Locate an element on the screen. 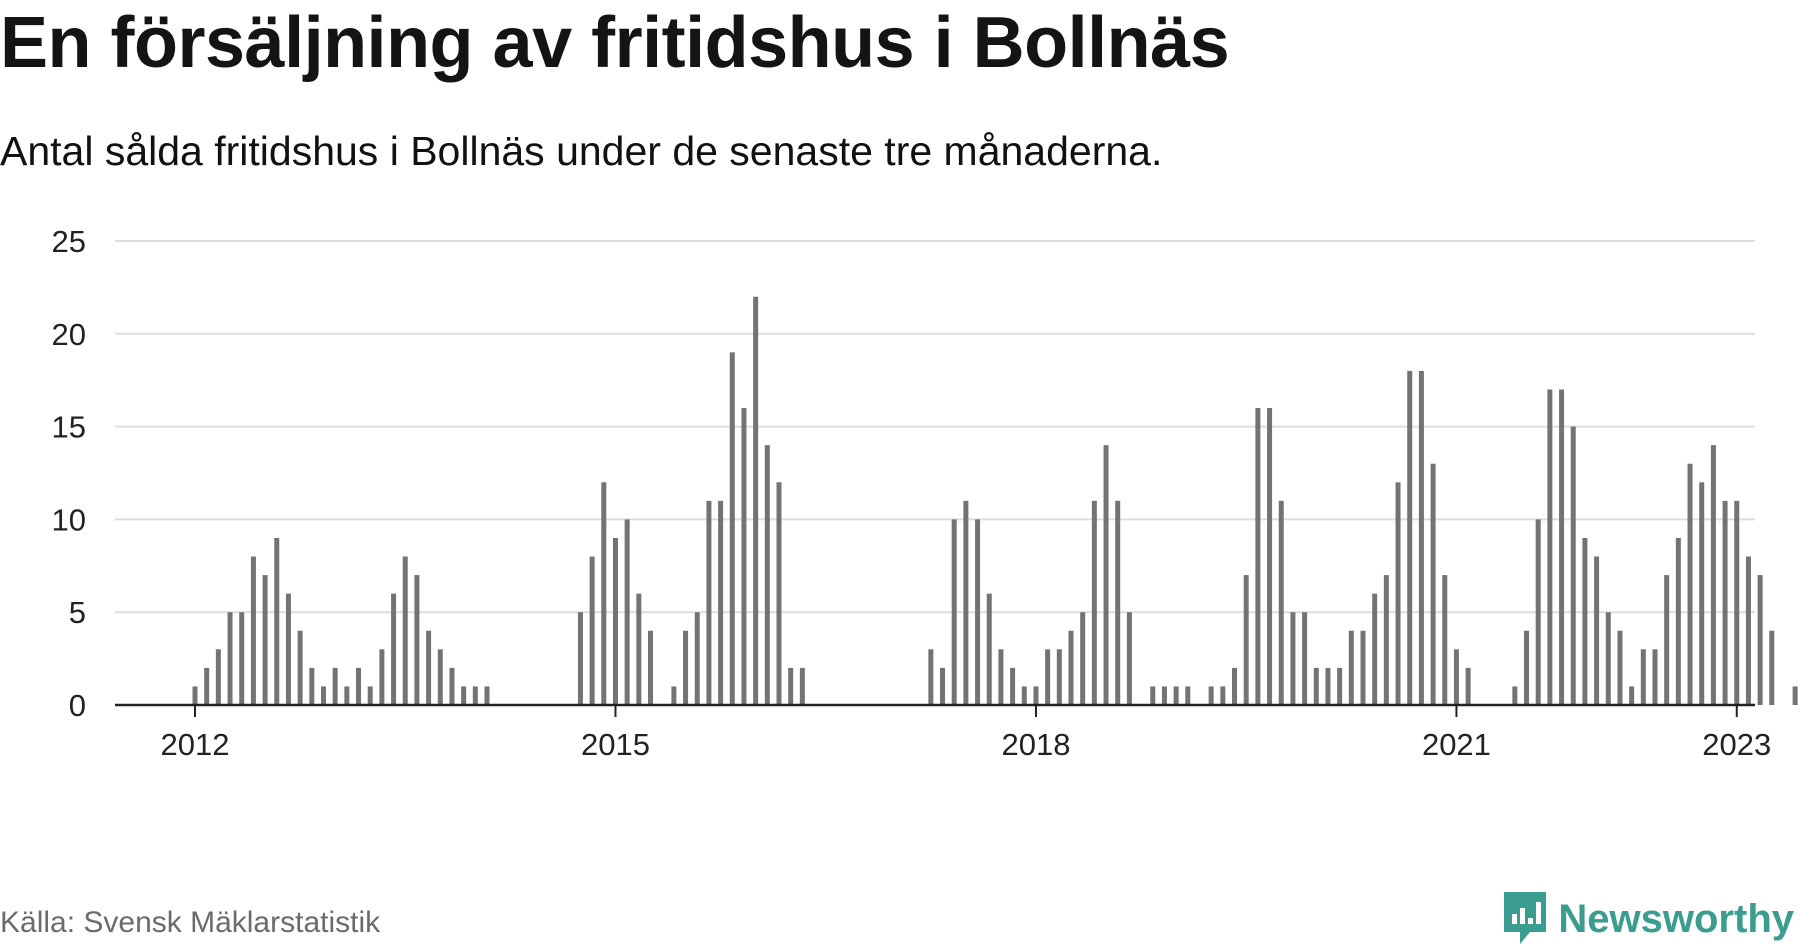 Image resolution: width=1800 pixels, height=950 pixels. y-tick-label: 5 is located at coordinates (77, 612).